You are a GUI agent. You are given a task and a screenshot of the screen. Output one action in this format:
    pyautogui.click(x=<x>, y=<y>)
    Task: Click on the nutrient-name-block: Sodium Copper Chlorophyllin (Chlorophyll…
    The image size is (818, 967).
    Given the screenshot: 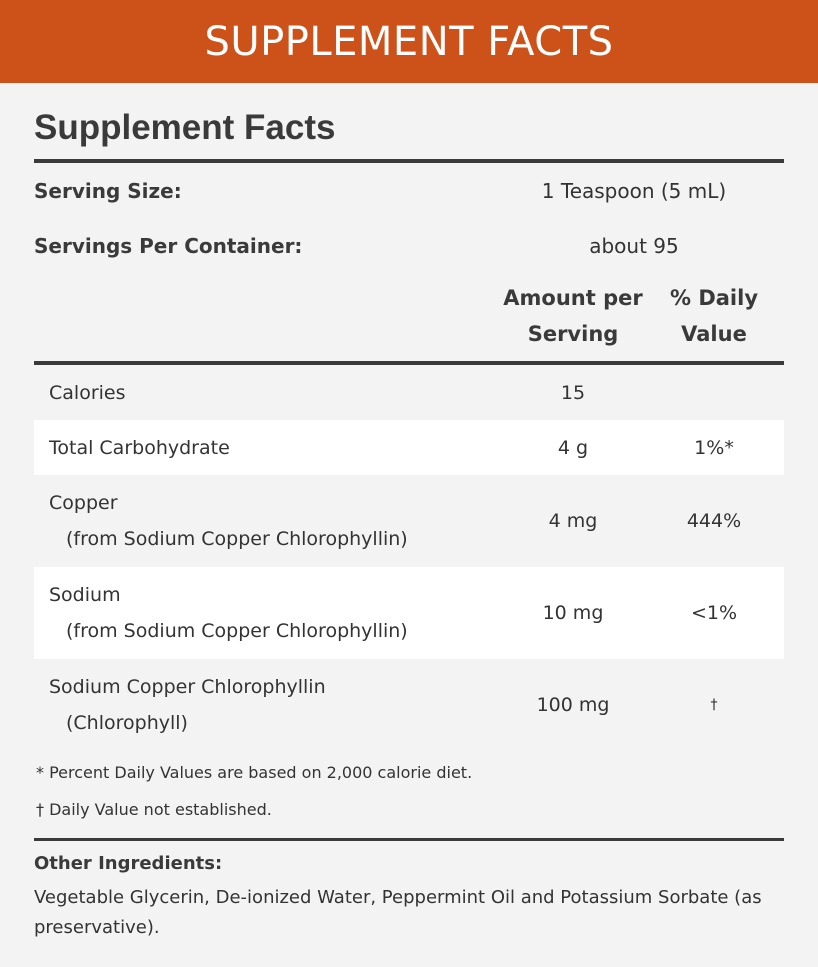 What is the action you would take?
    pyautogui.click(x=268, y=705)
    